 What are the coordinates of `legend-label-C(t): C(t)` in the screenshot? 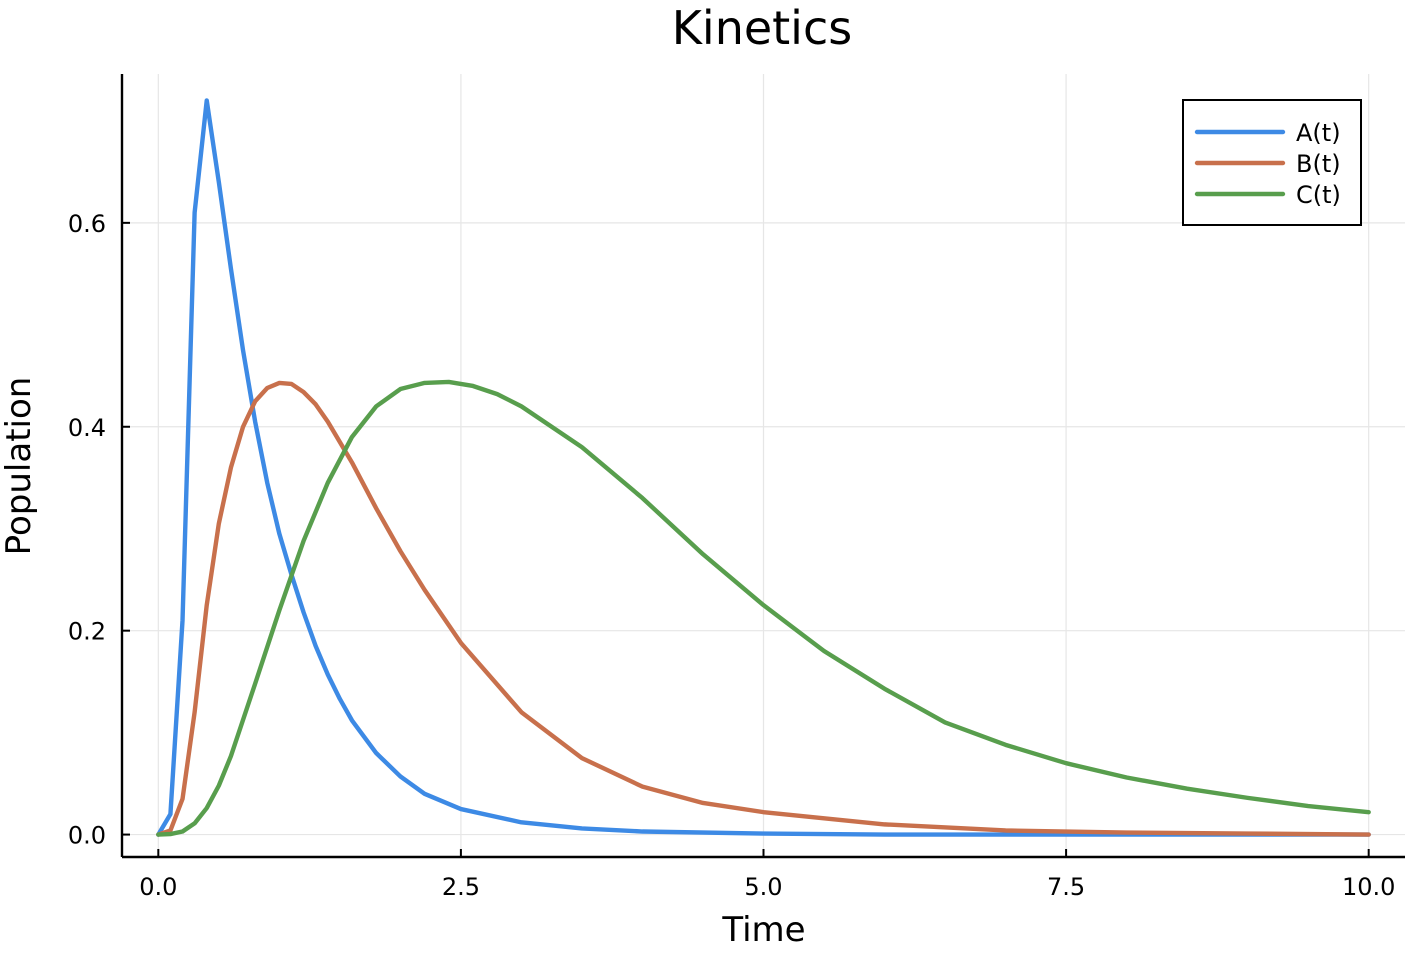 It's located at (1318, 195).